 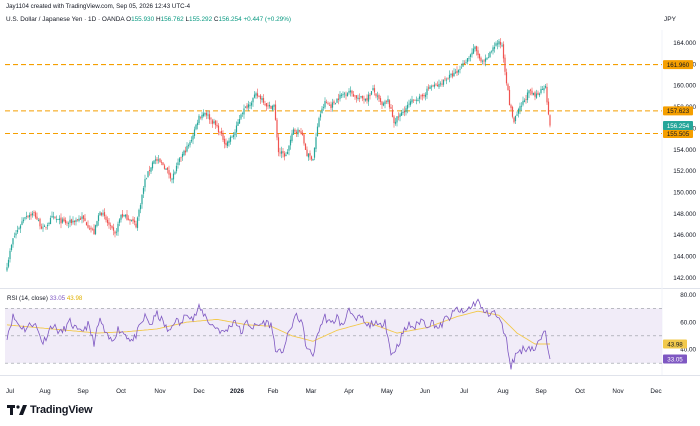 What do you see at coordinates (684, 257) in the screenshot?
I see `price-axis-tick-label: 144.000` at bounding box center [684, 257].